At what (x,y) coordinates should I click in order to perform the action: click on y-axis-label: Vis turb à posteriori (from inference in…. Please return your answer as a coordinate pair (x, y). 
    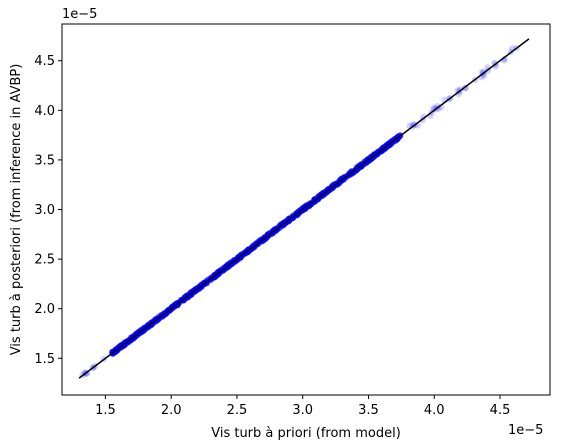
    Looking at the image, I should click on (16, 210).